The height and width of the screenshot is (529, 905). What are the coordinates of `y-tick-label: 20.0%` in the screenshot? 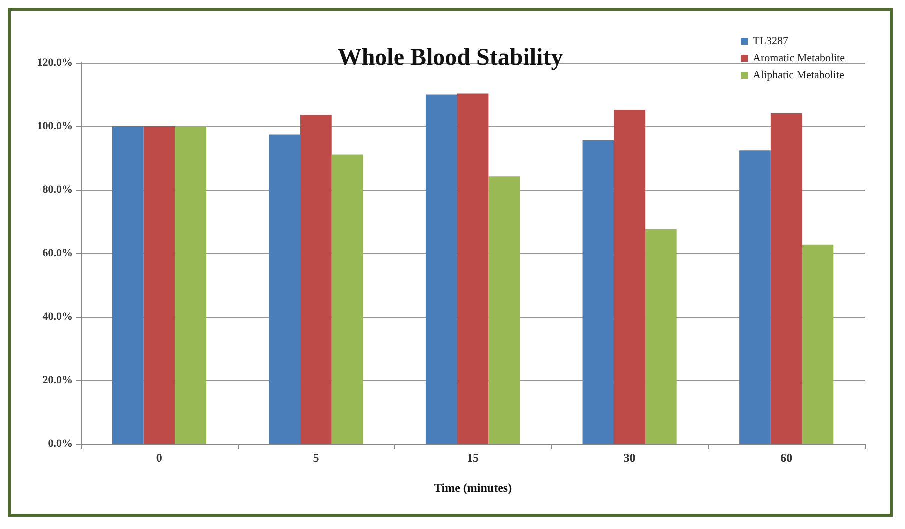 It's located at (57, 380).